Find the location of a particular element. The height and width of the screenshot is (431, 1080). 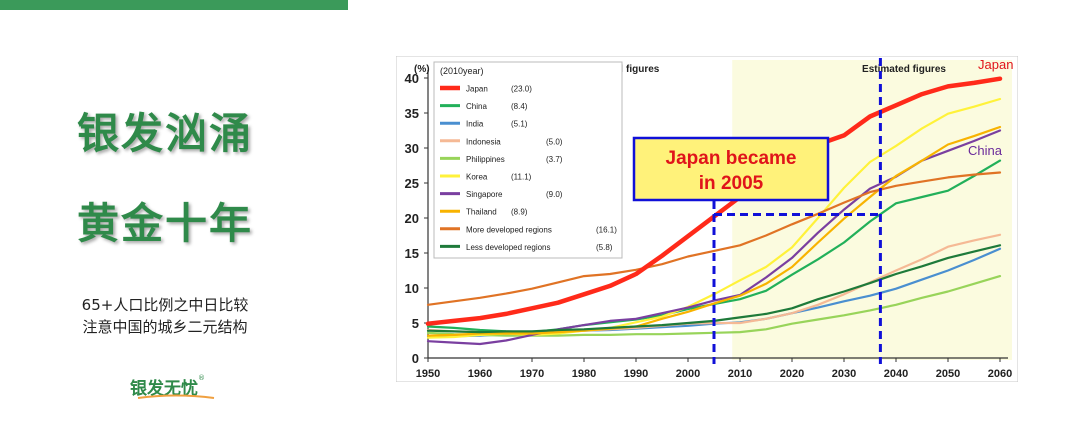

logo-registered-mark: ® is located at coordinates (201, 378).